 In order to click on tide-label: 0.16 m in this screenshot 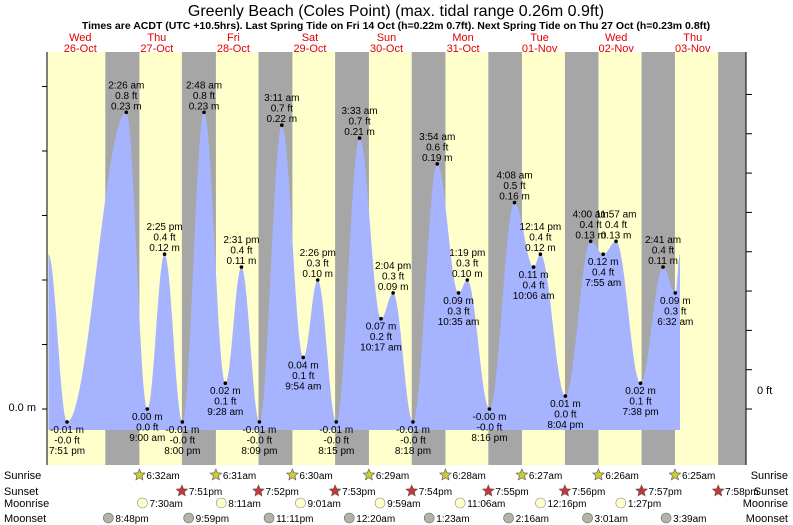, I will do `click(514, 197)`.